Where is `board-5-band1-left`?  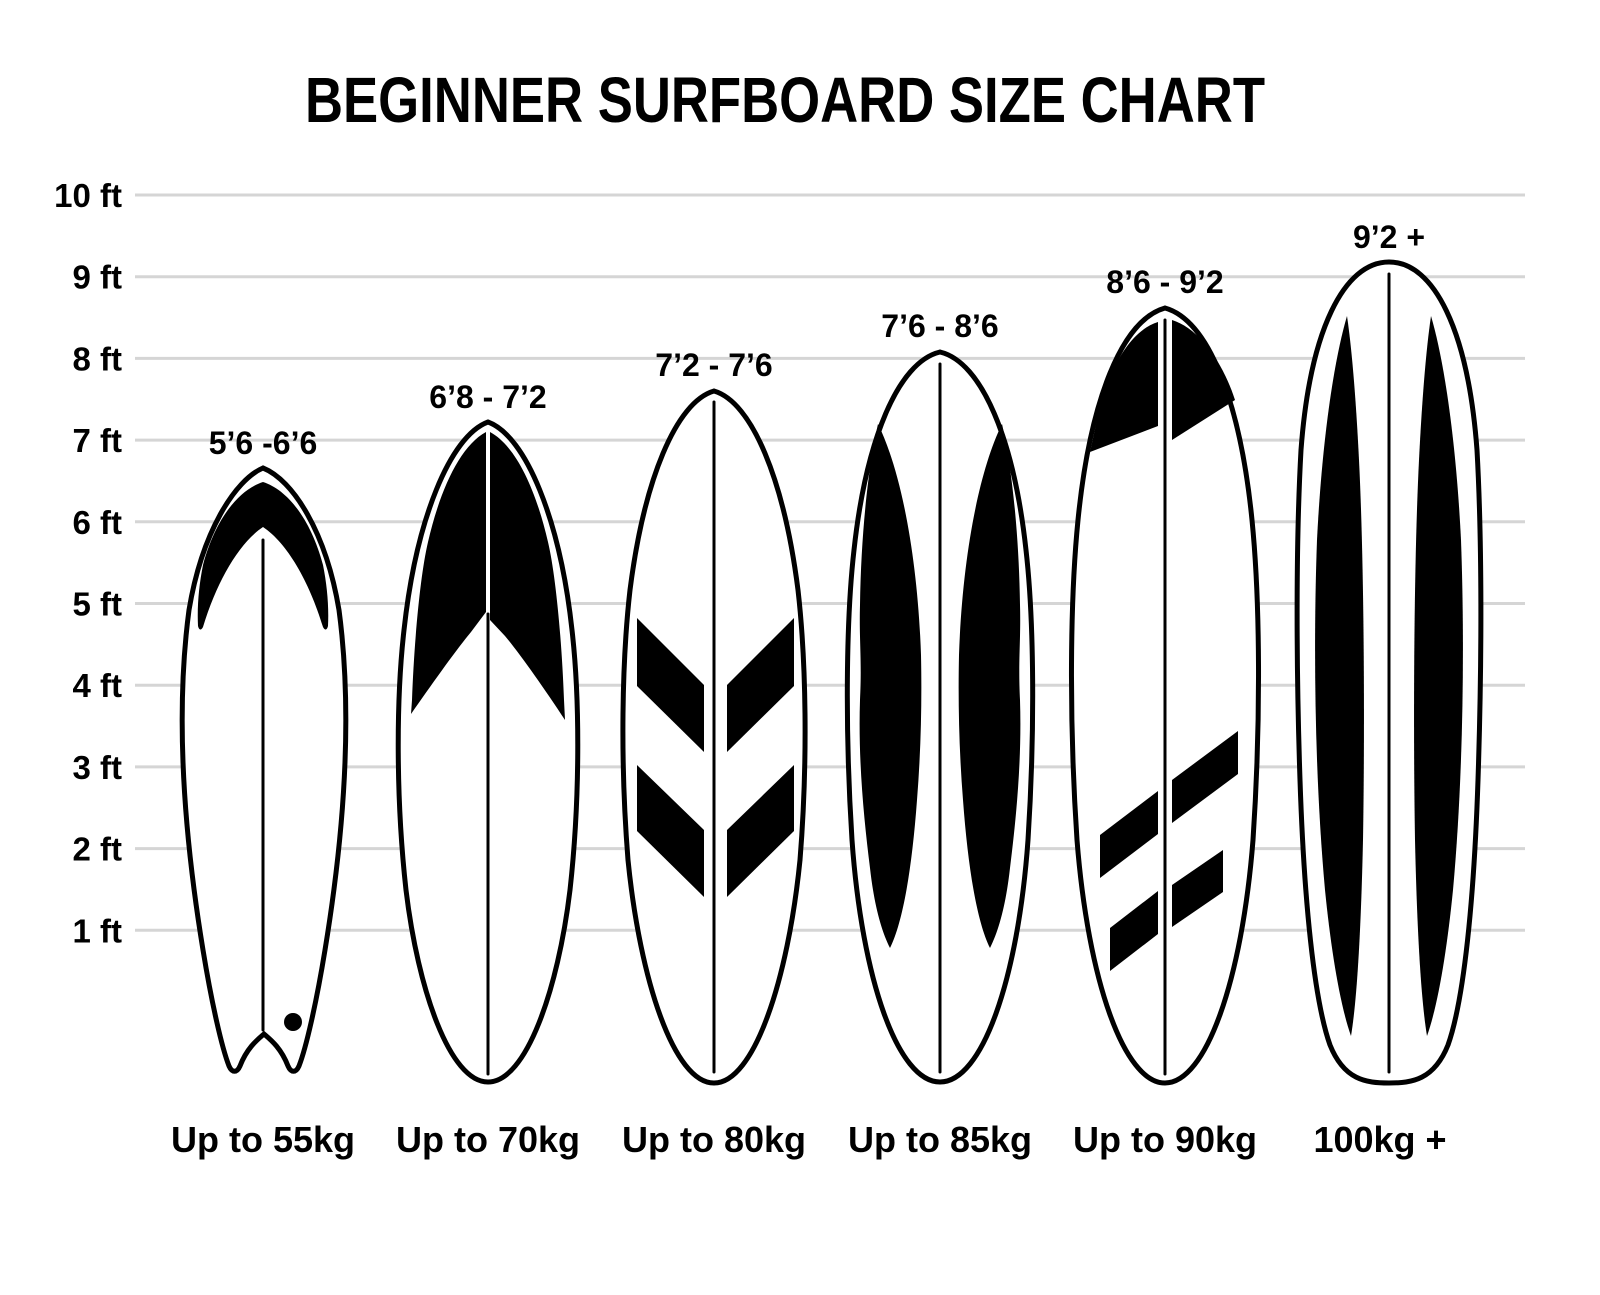
board-5-band1-left is located at coordinates (1129, 834).